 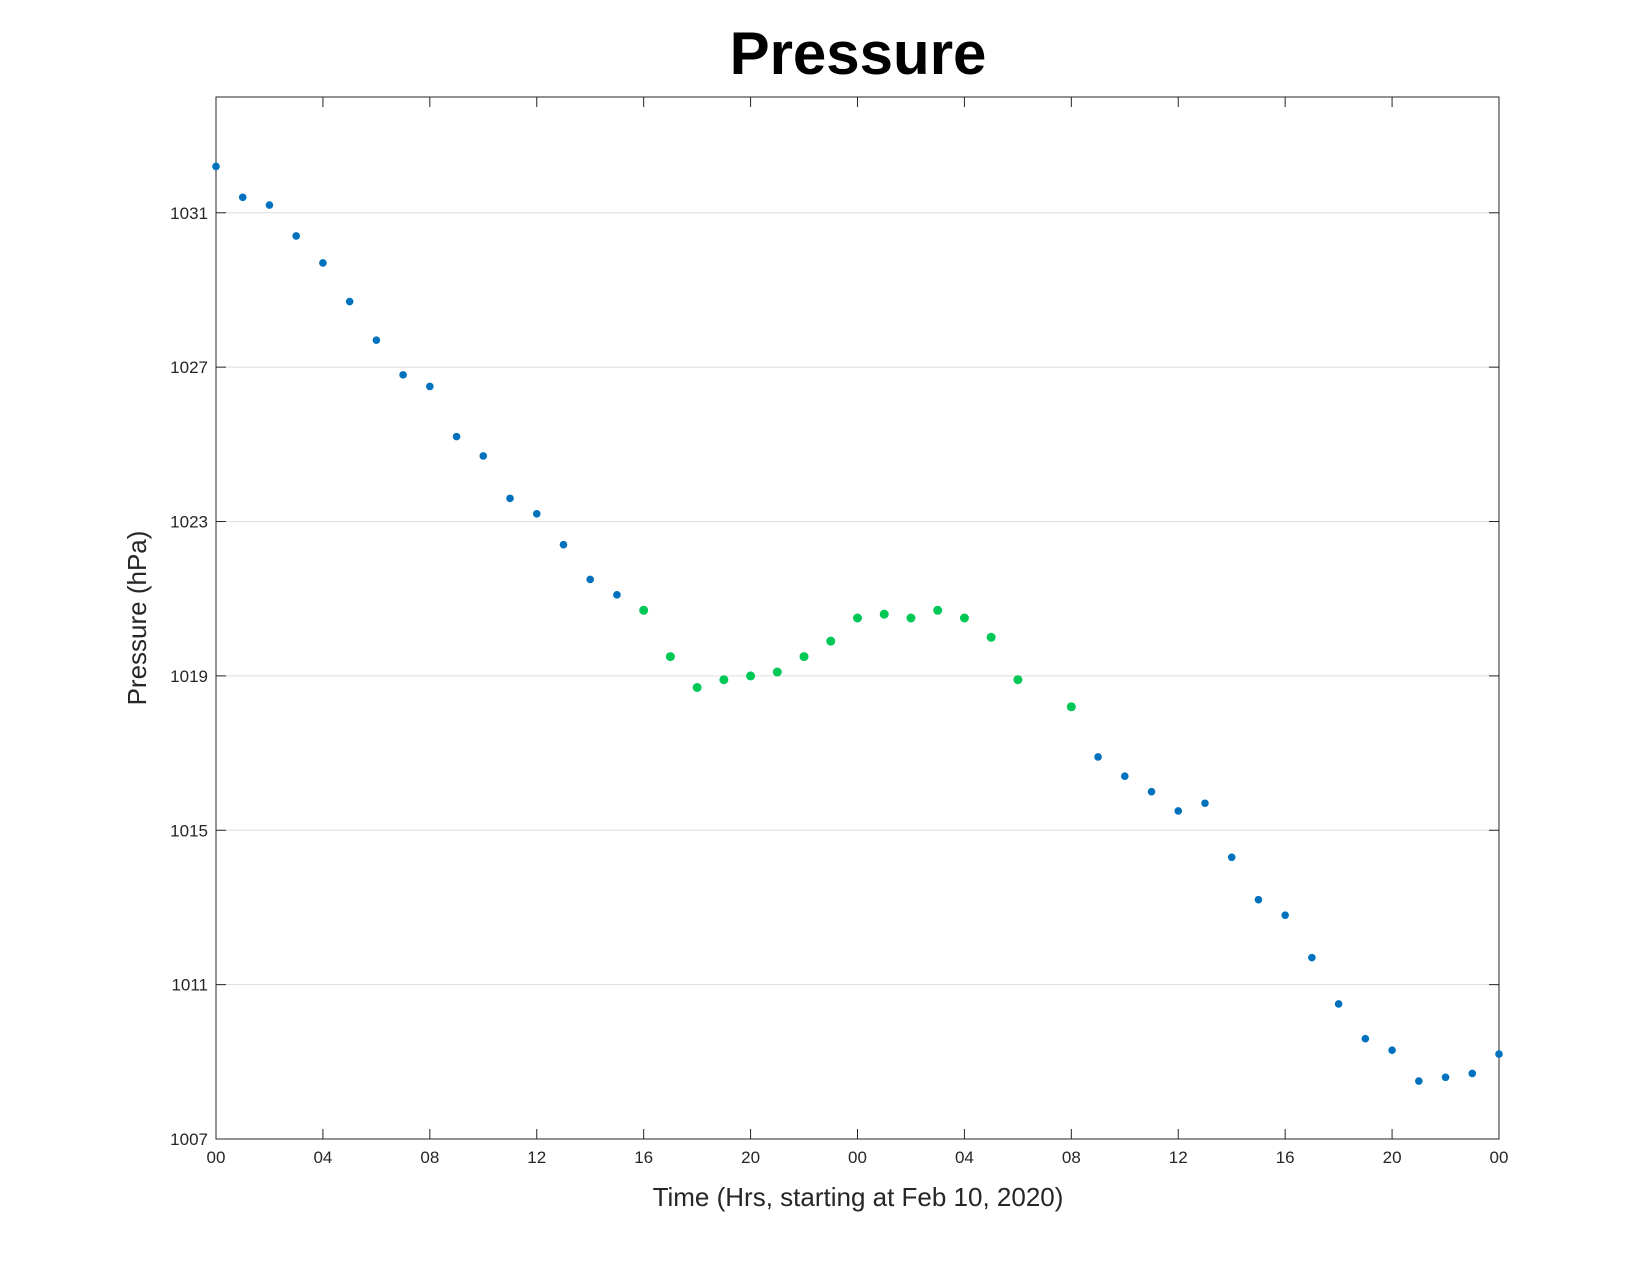 I want to click on y-tick-label: 1031, so click(x=189, y=213).